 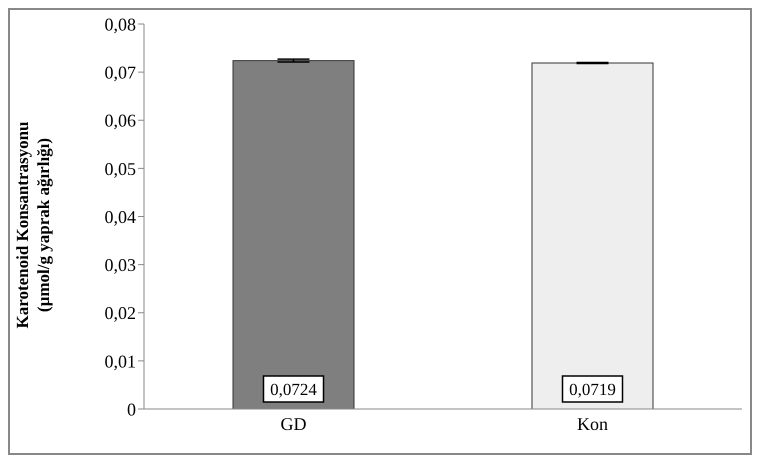 I want to click on data-label: 0,0724, so click(x=294, y=389).